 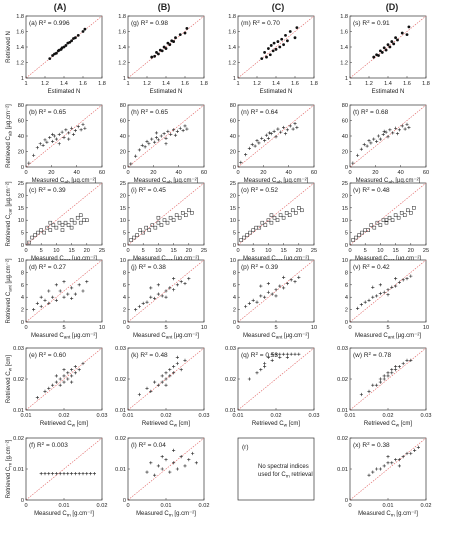 I want to click on y-tick-label: 8, so click(x=346, y=273).